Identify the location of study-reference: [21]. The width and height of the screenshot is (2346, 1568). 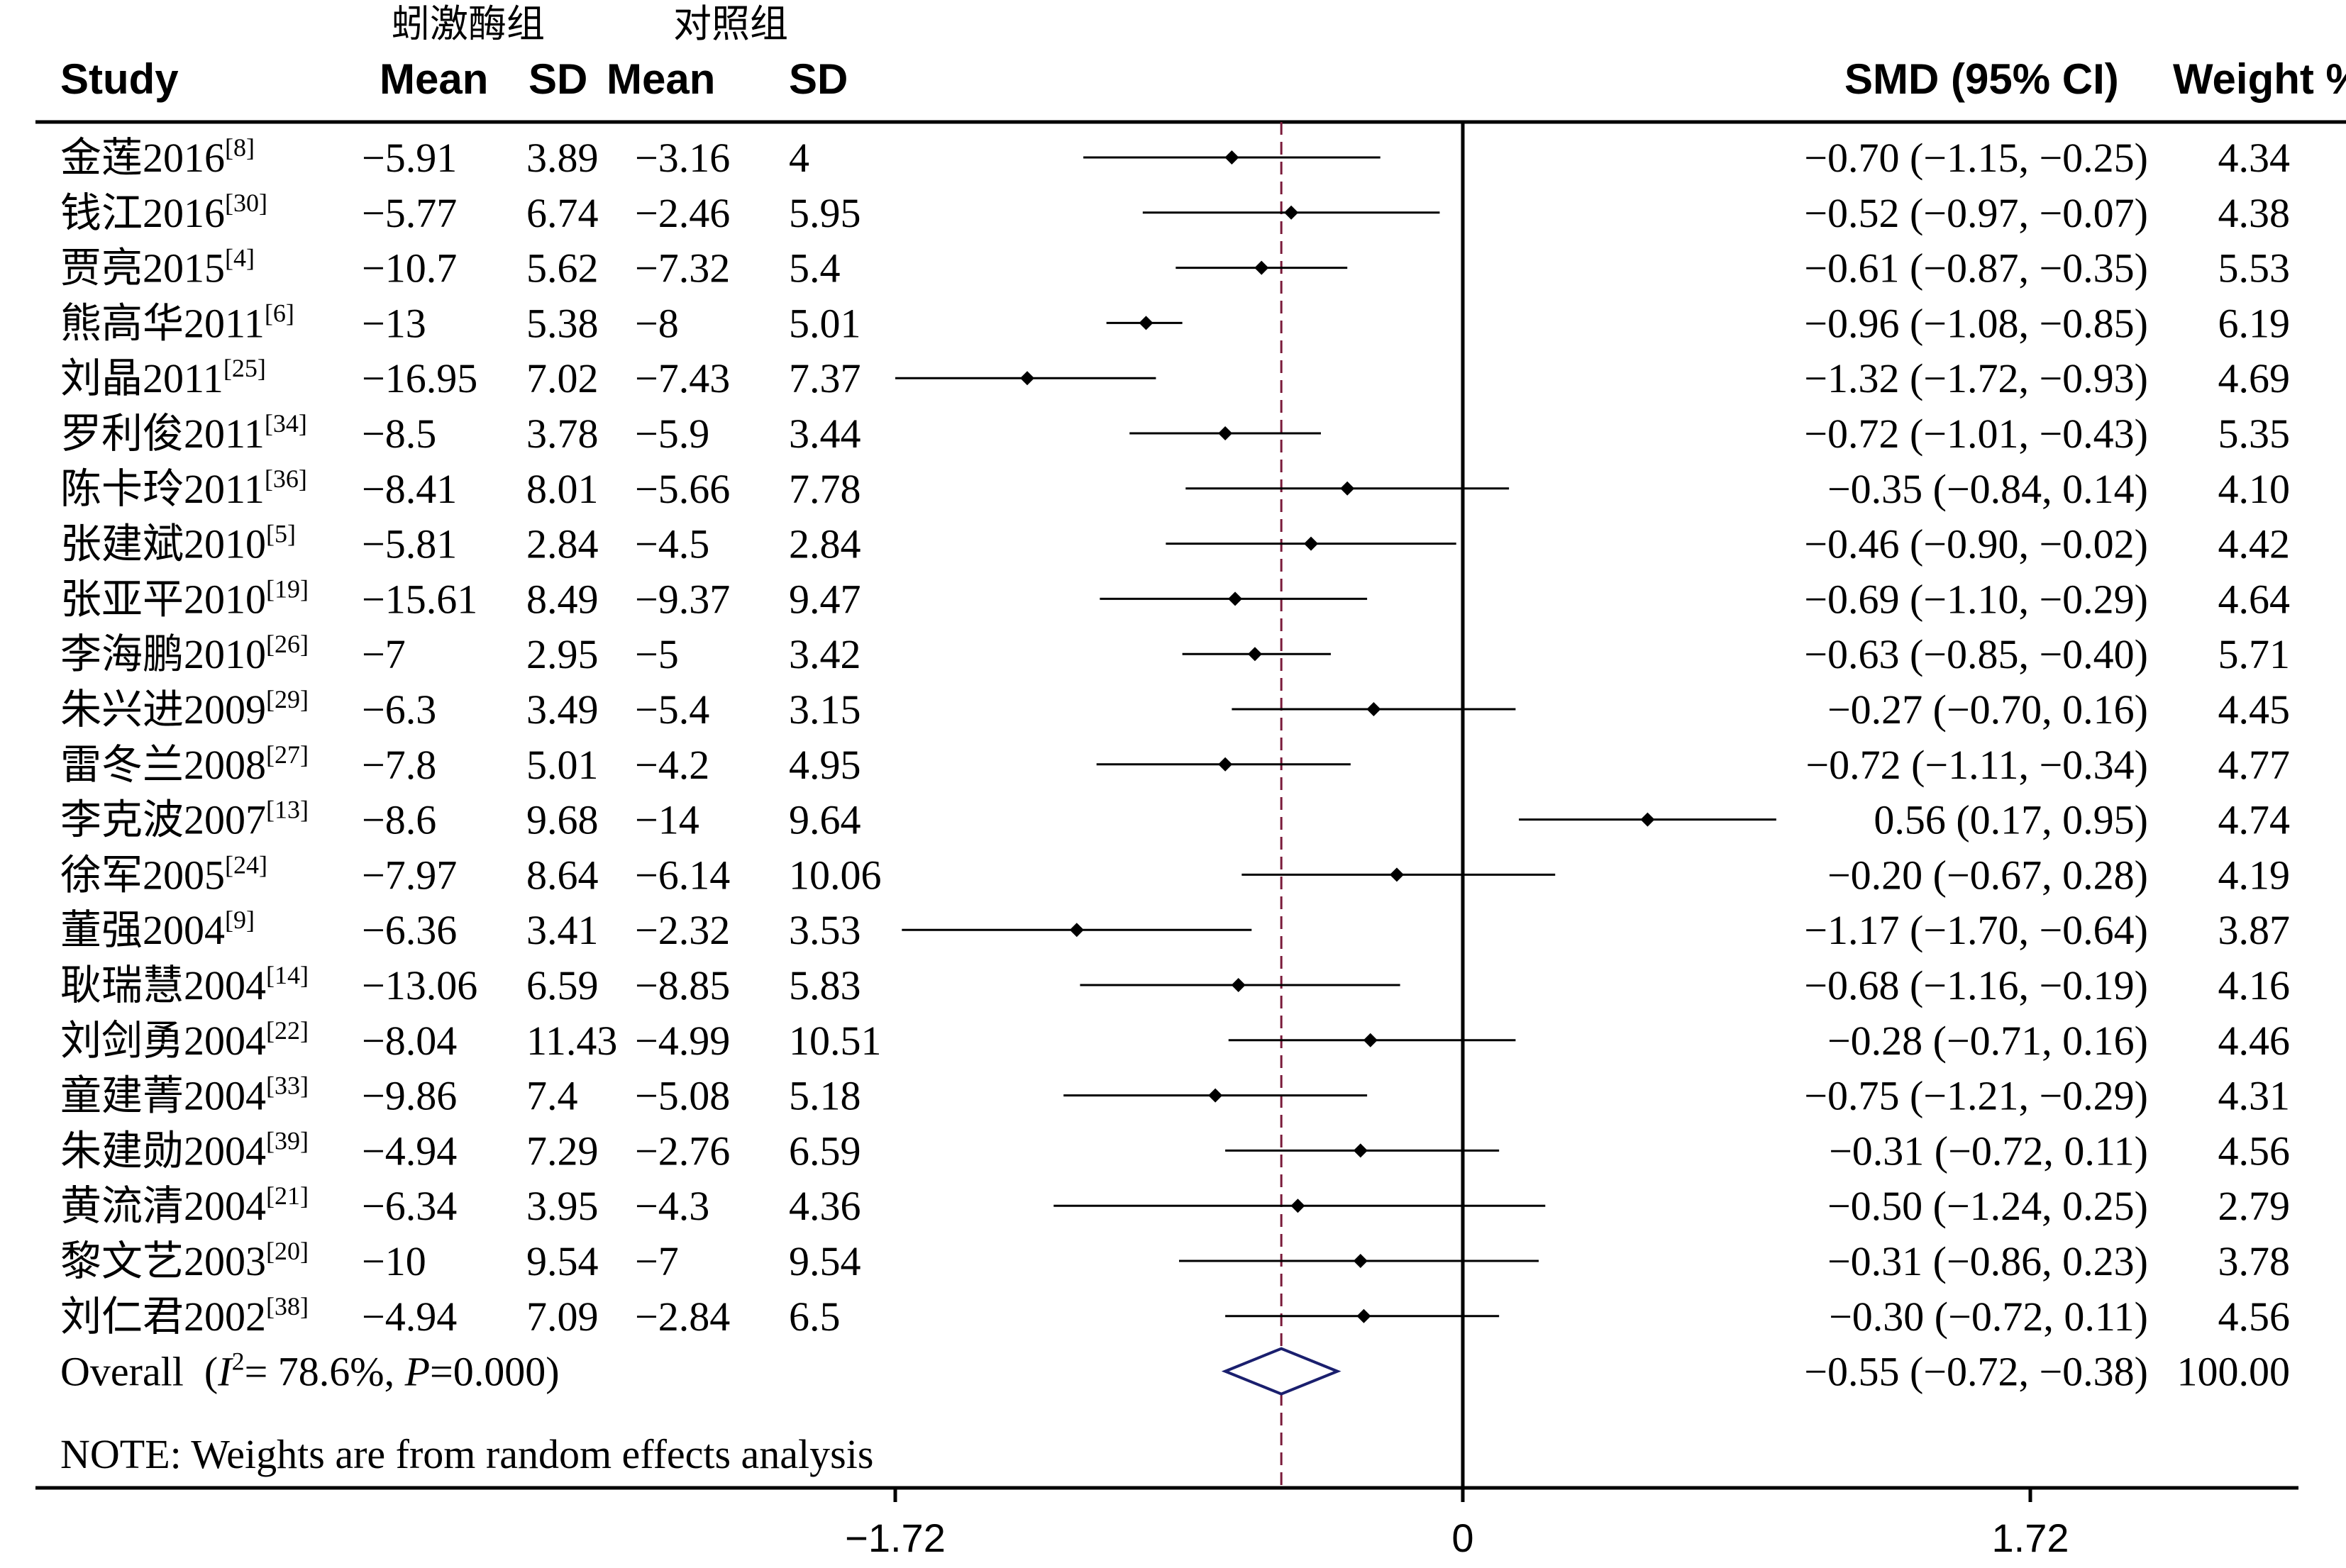
(287, 1195).